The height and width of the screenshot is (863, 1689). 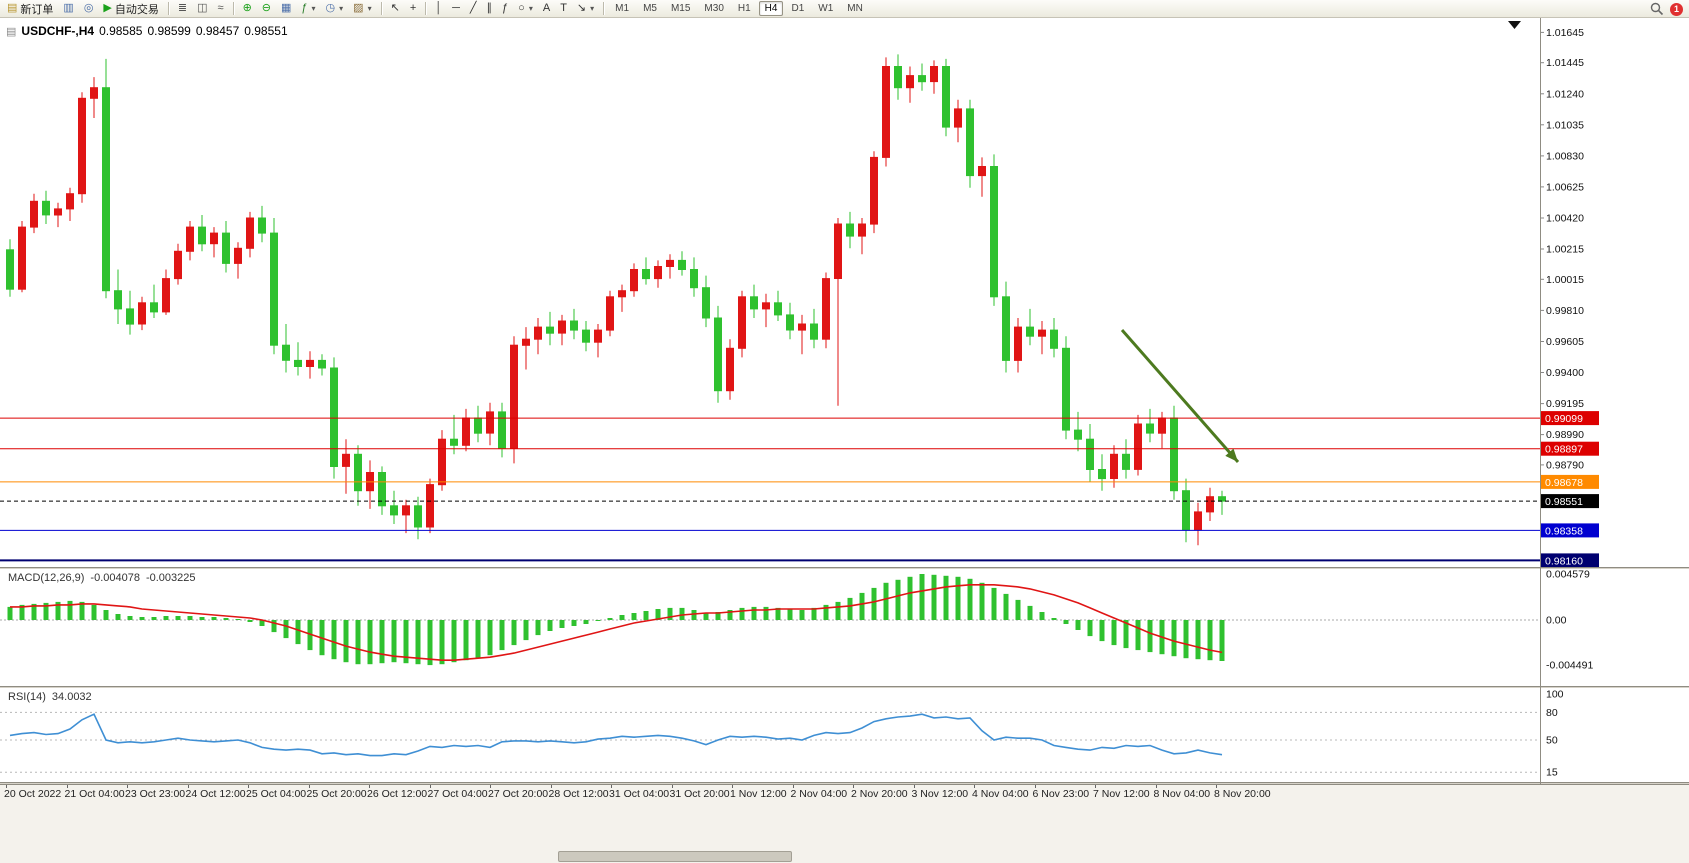 What do you see at coordinates (217, 31) in the screenshot?
I see `chart-low-value: 0.98457` at bounding box center [217, 31].